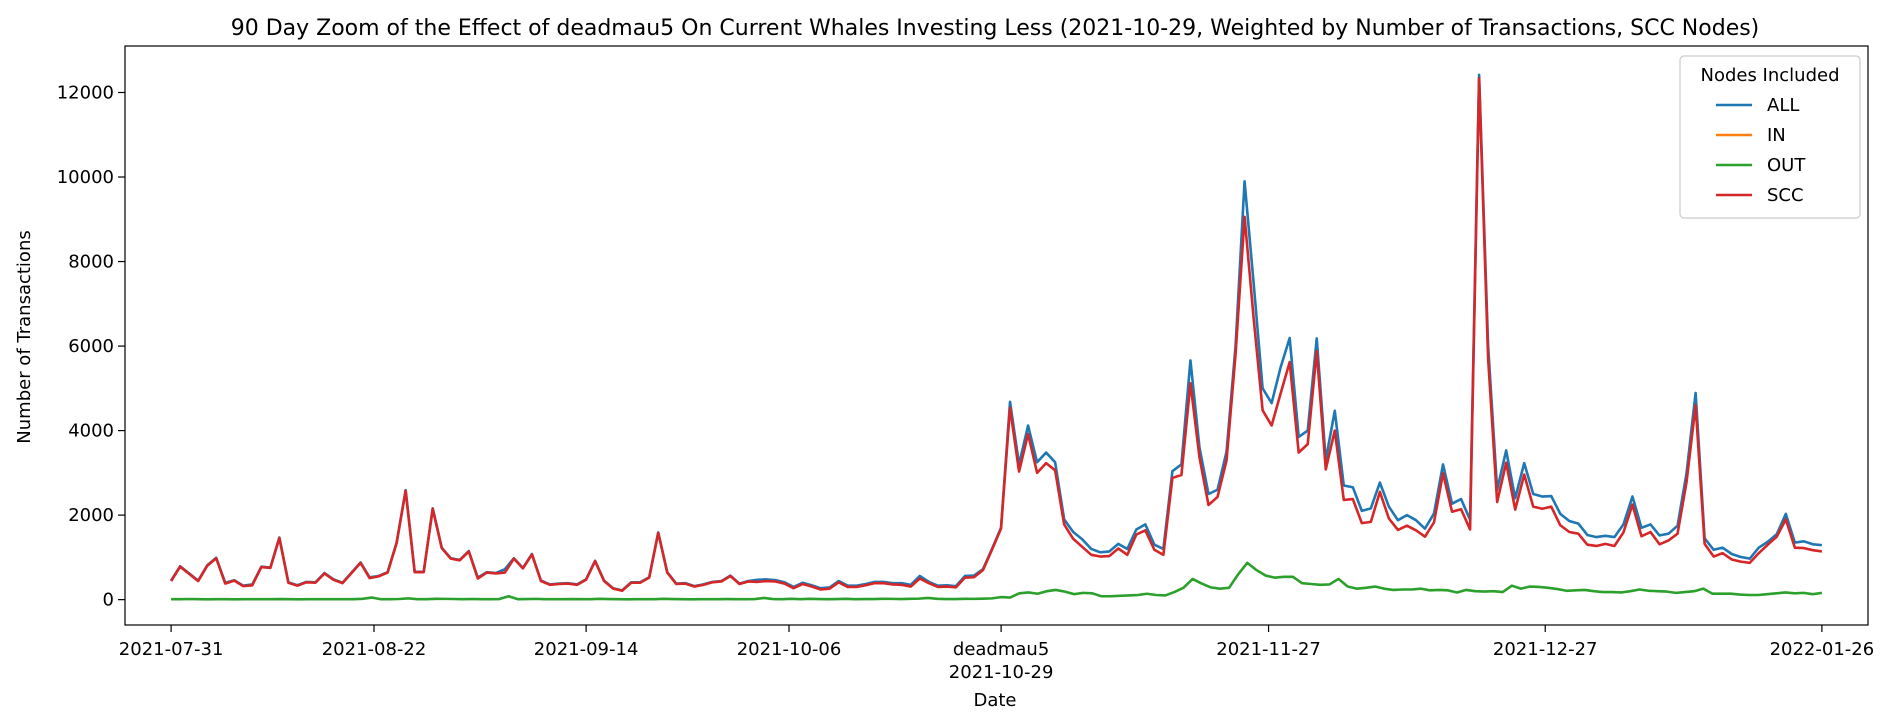  What do you see at coordinates (586, 649) in the screenshot?
I see `x-tick-label: 2021-09-14` at bounding box center [586, 649].